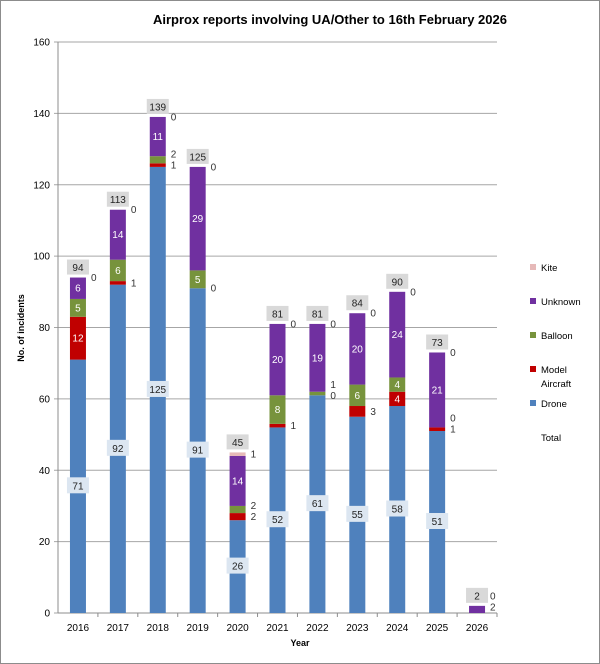 This screenshot has width=600, height=664. I want to click on data-label-model-aircraft: 12, so click(78, 339).